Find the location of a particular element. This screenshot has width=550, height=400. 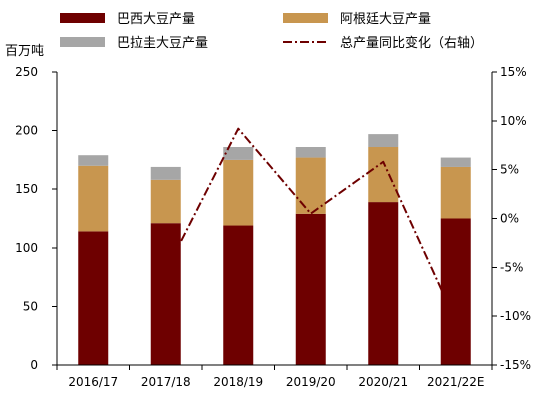

x-axis-category-label: 2019/20 is located at coordinates (311, 382).